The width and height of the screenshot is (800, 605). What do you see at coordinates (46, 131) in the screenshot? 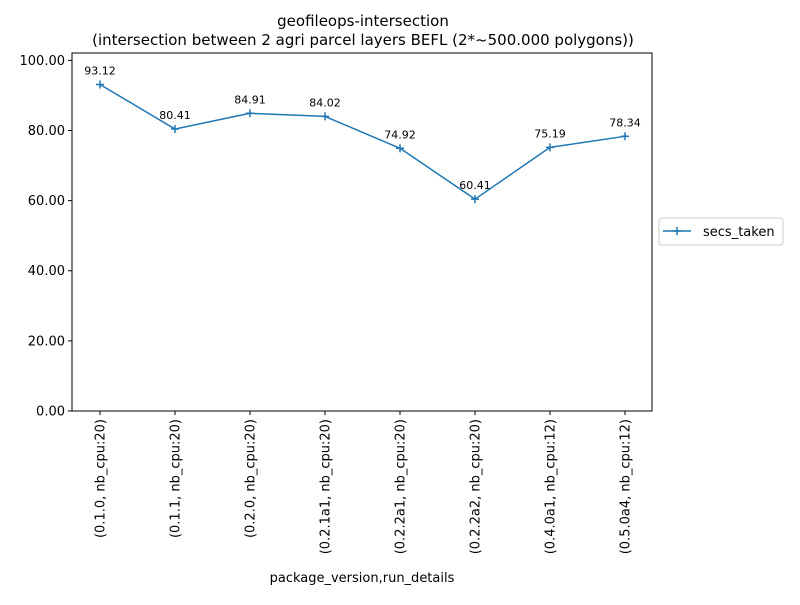
I see `y-tick-label: 80.00` at bounding box center [46, 131].